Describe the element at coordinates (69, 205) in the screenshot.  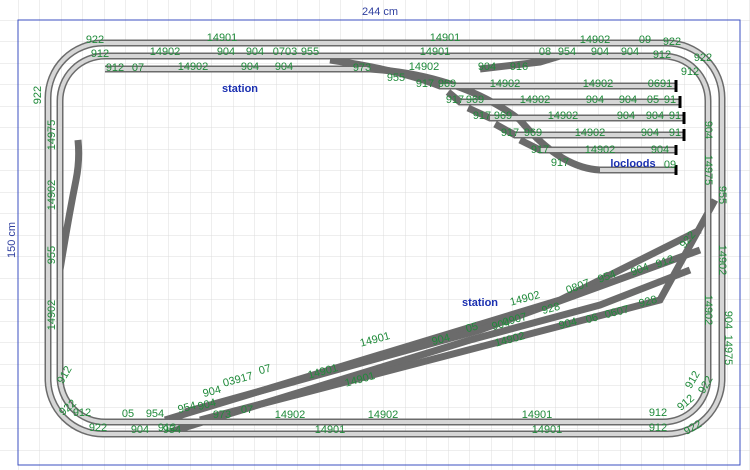
I see `left-crossover` at that location.